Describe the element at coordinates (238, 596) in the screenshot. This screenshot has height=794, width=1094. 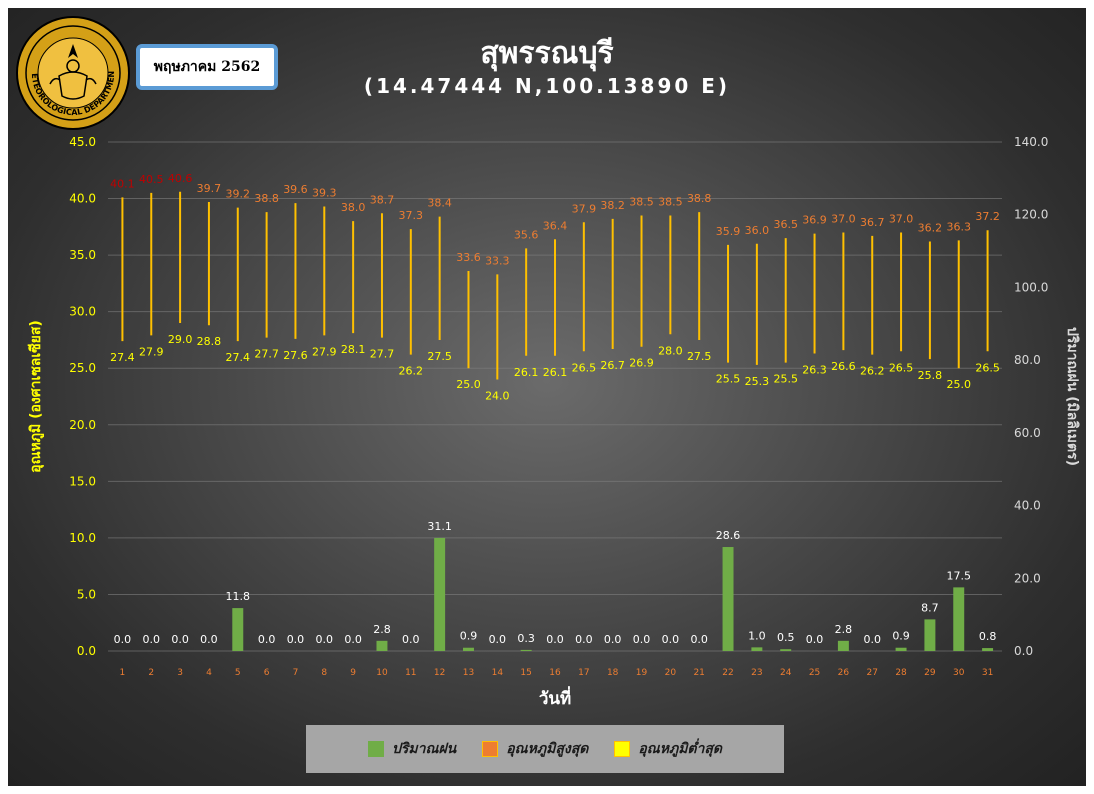
I see `rain-data-label: 11.8` at that location.